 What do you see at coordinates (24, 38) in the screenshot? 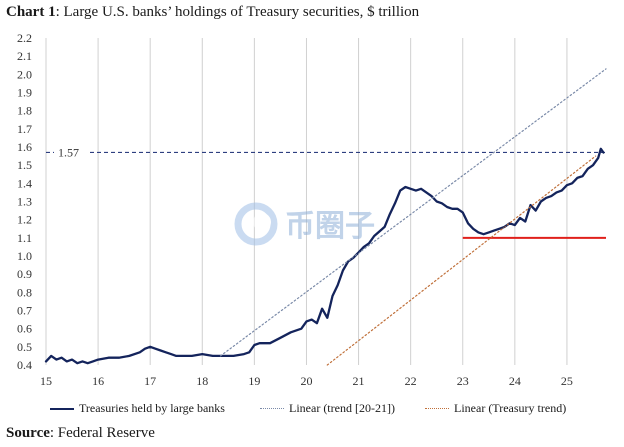
I see `y-tick-label-2.2: 2.2` at bounding box center [24, 38].